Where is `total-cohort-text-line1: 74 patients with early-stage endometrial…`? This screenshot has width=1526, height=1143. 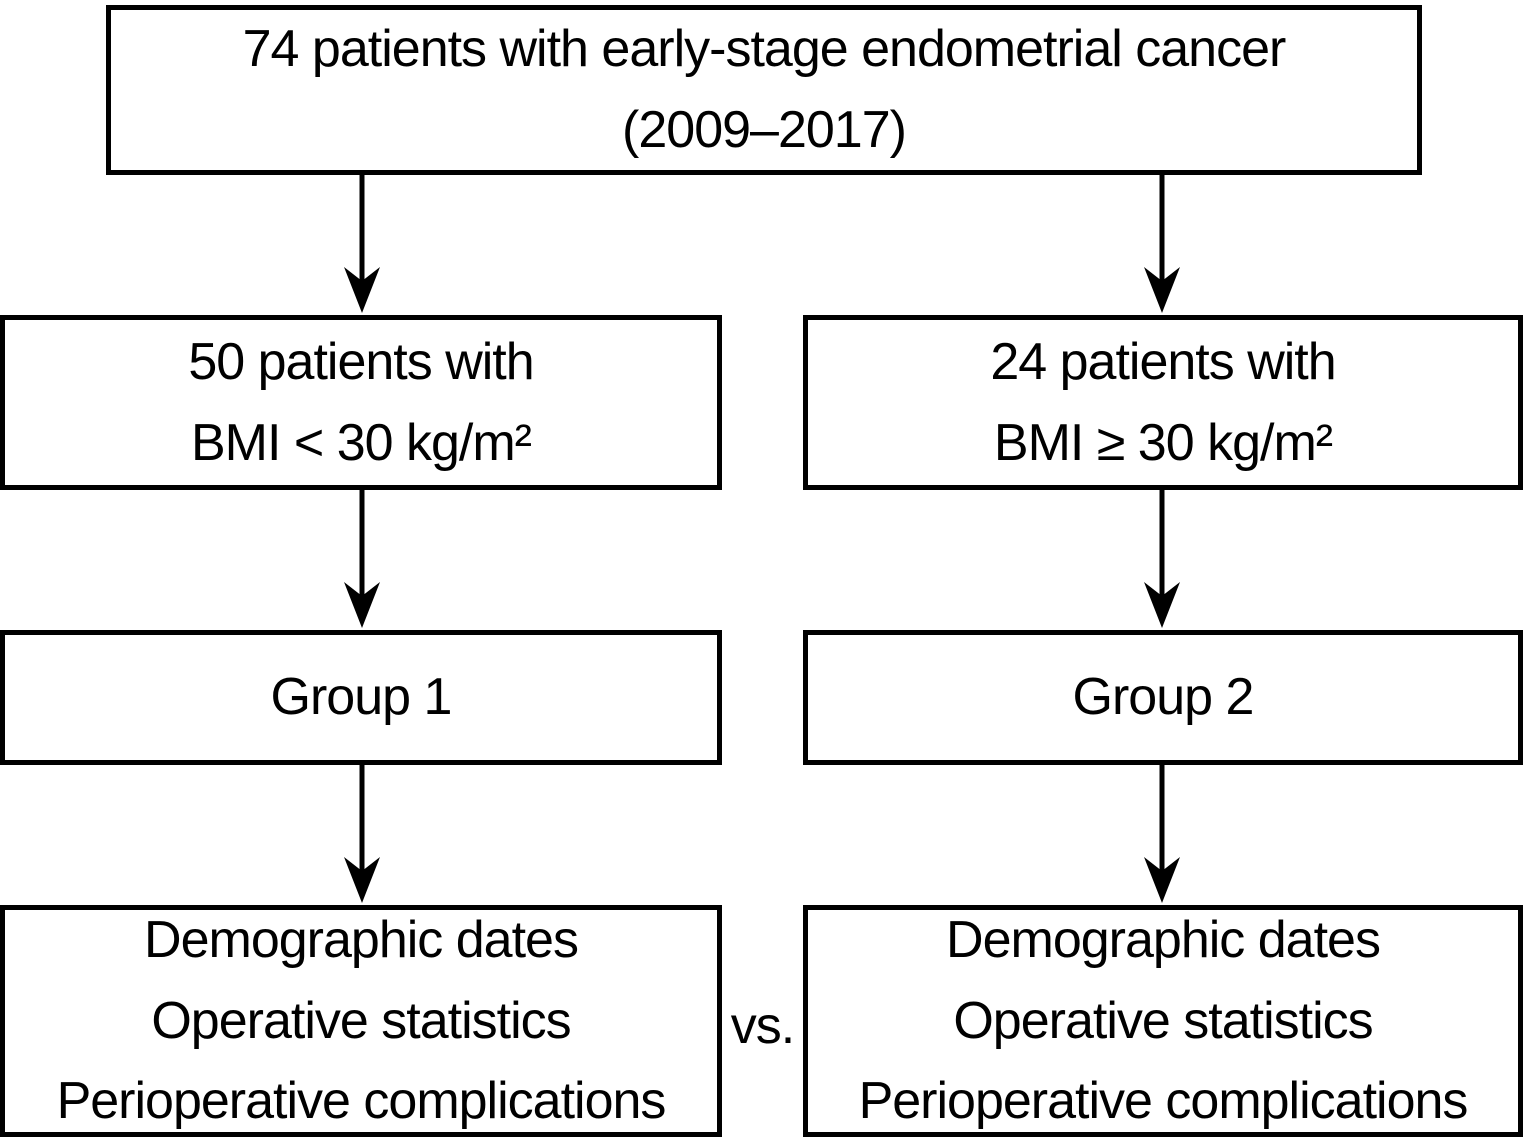
total-cohort-text-line1: 74 patients with early-stage endometrial… is located at coordinates (764, 49).